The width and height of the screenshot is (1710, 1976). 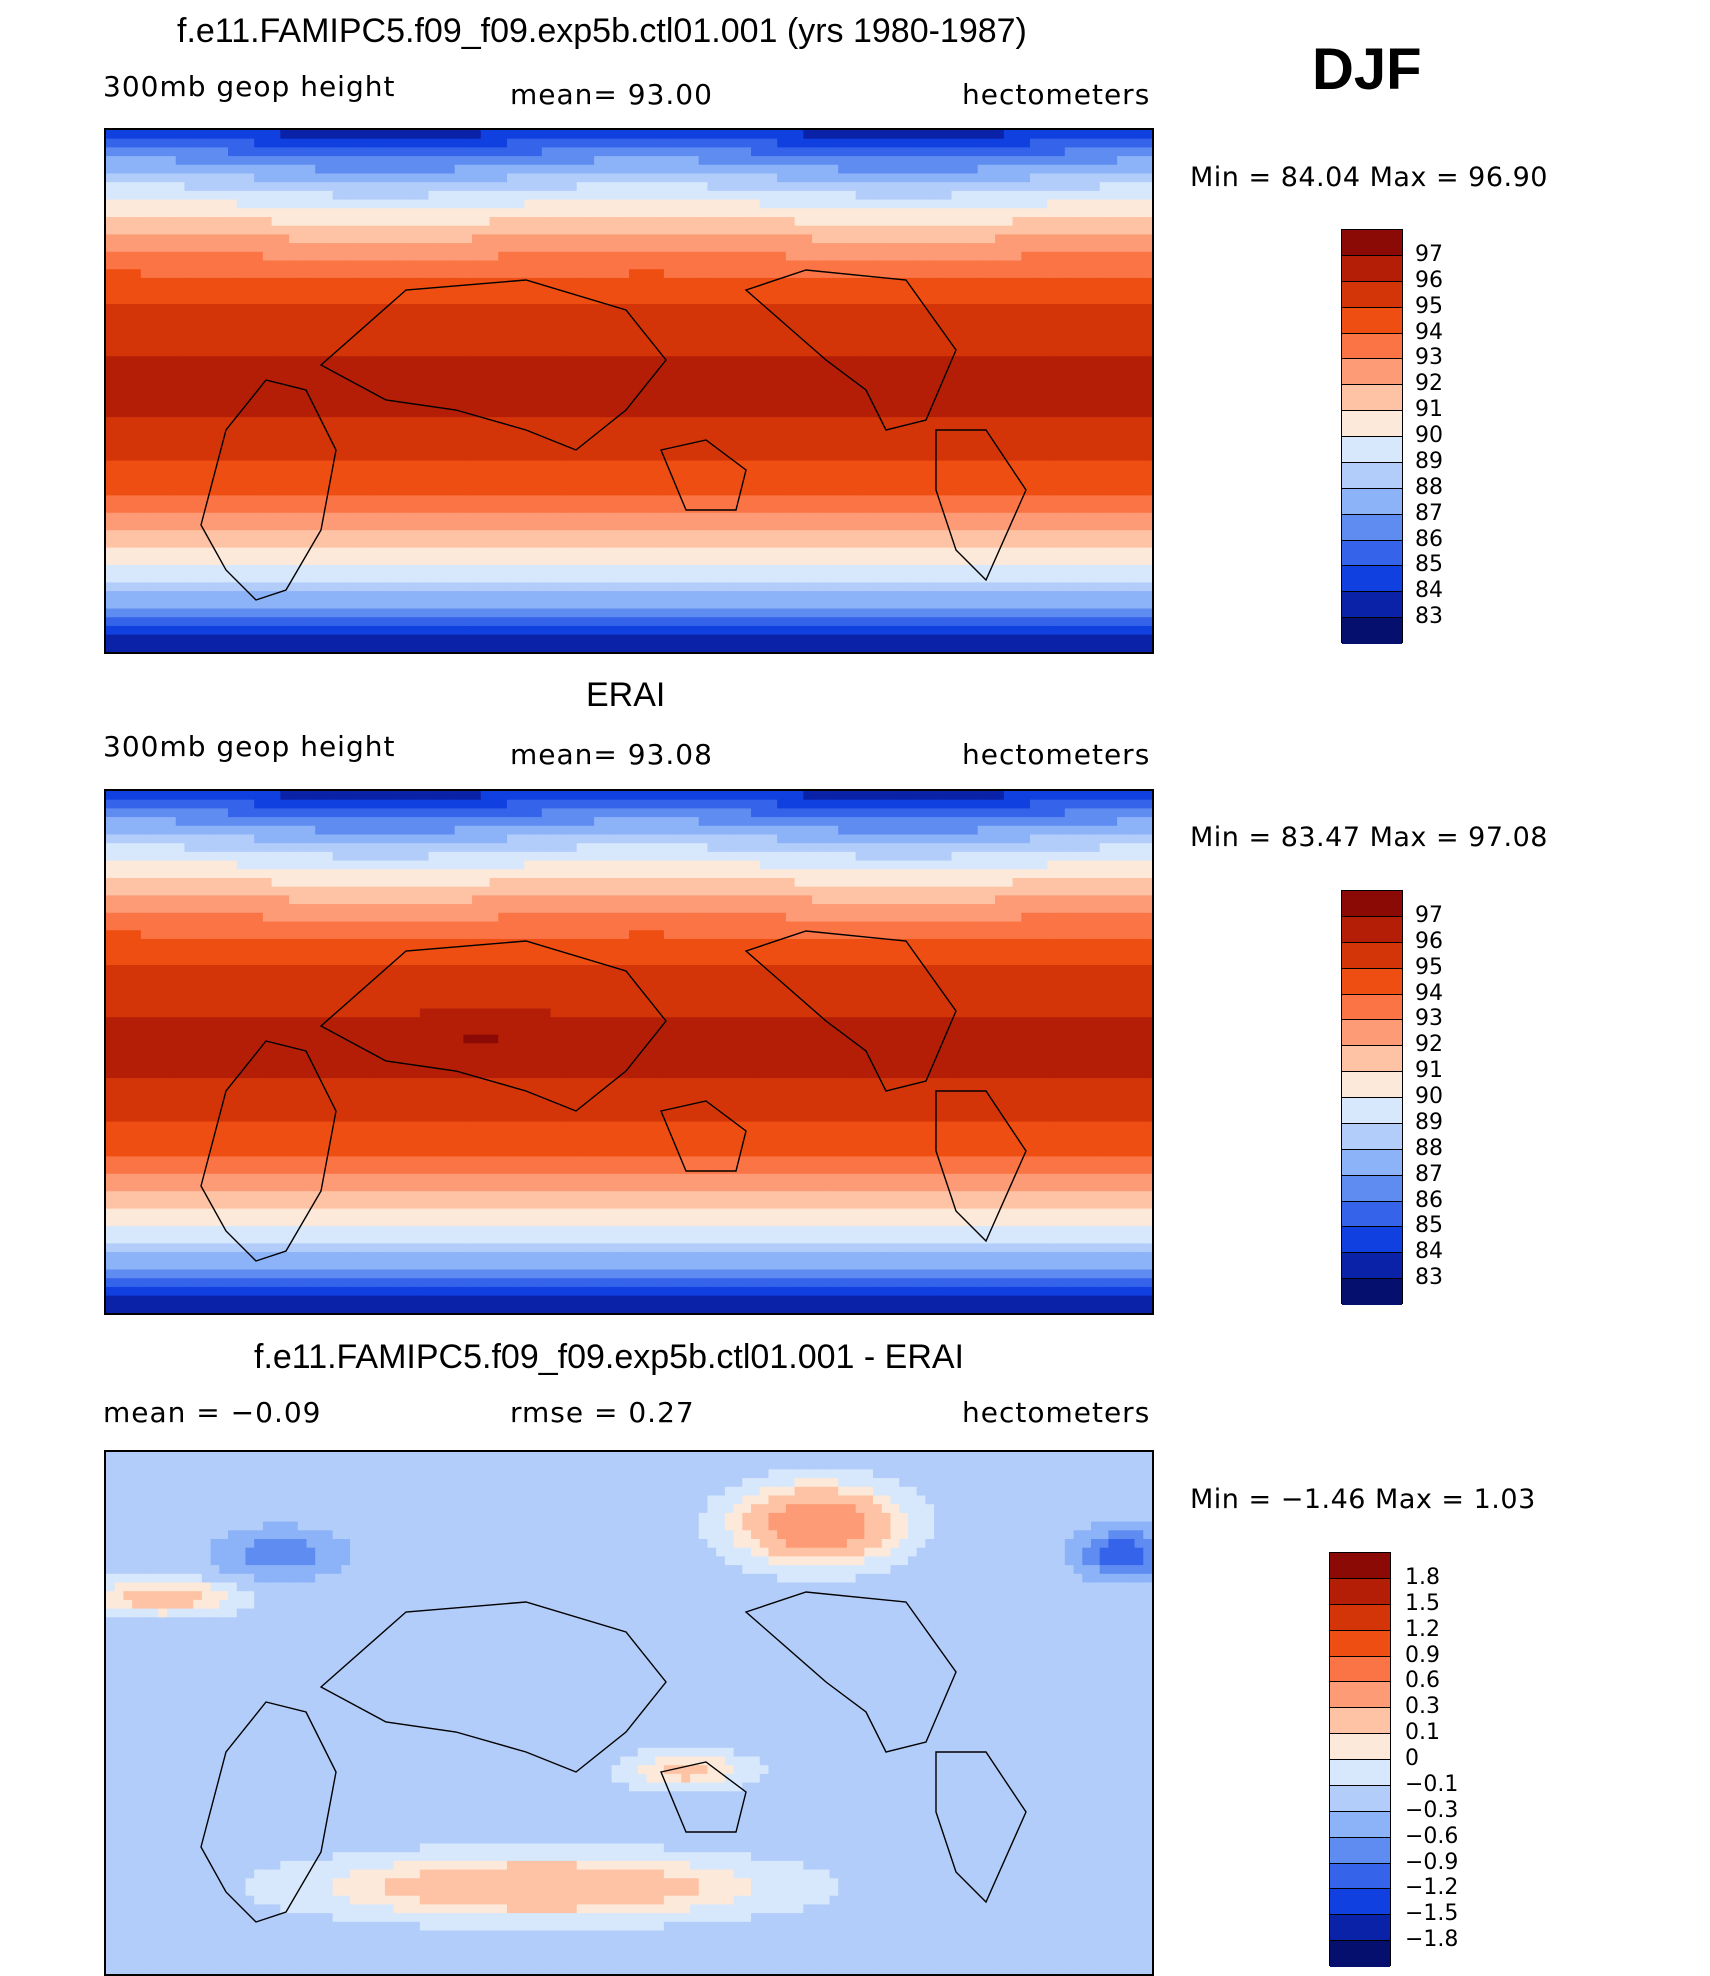 I want to click on colorbar-tick-label: 97, so click(x=1429, y=916).